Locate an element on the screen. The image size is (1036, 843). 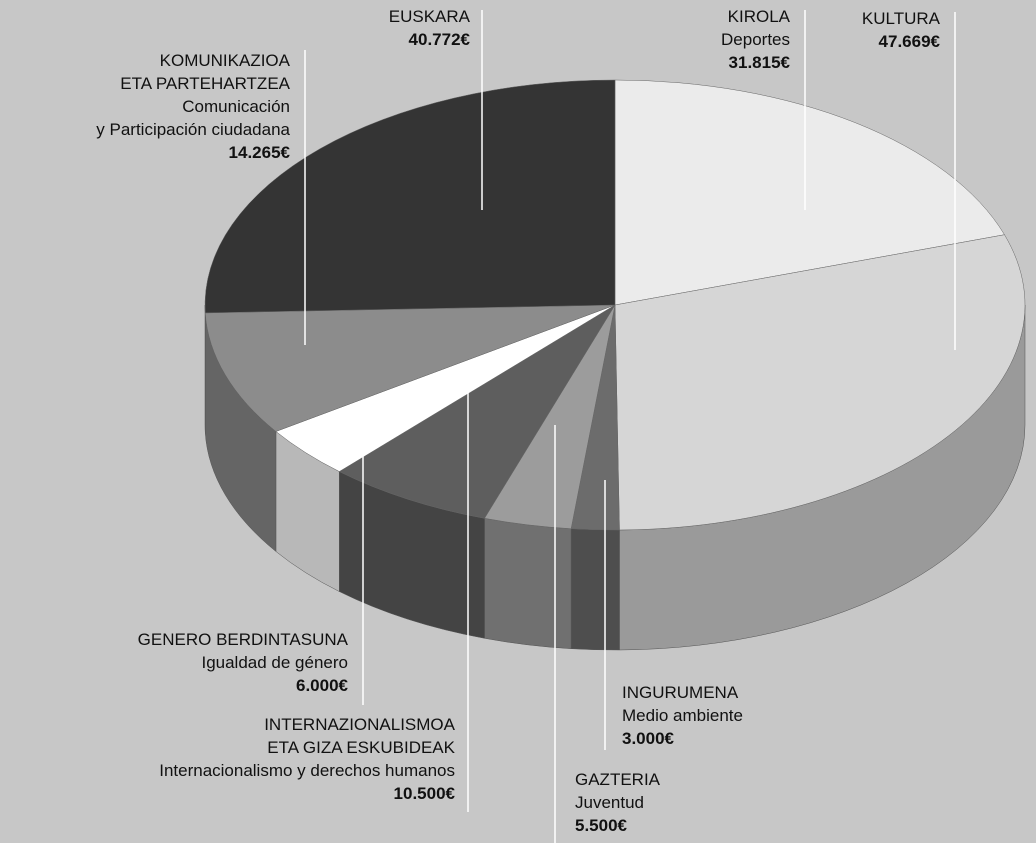
category-label: ETA PARTEHARTZEA is located at coordinates (205, 83).